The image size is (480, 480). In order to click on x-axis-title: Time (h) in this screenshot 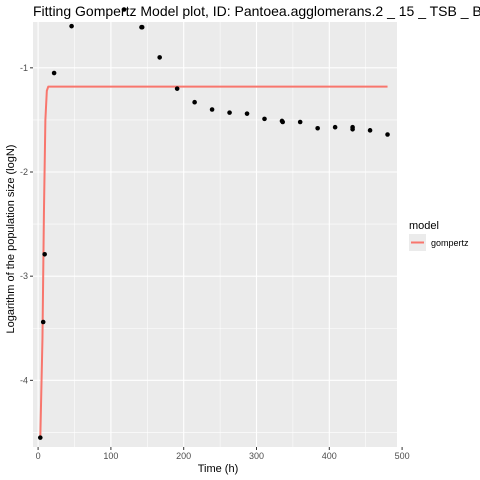, I will do `click(218, 469)`.